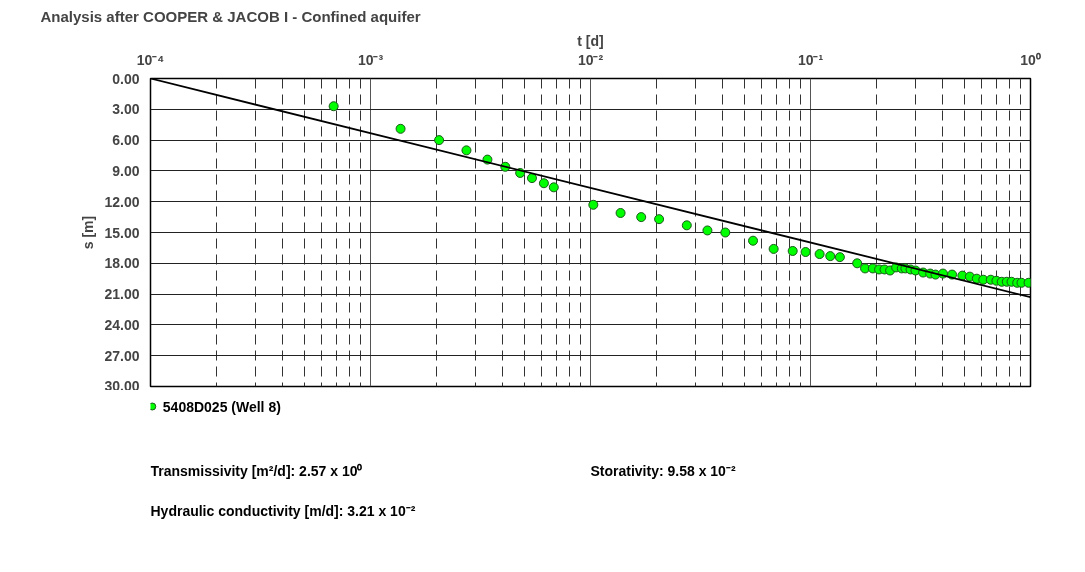 This screenshot has height=572, width=1085. Describe the element at coordinates (122, 263) in the screenshot. I see `y-tick-label: 18.00` at that location.